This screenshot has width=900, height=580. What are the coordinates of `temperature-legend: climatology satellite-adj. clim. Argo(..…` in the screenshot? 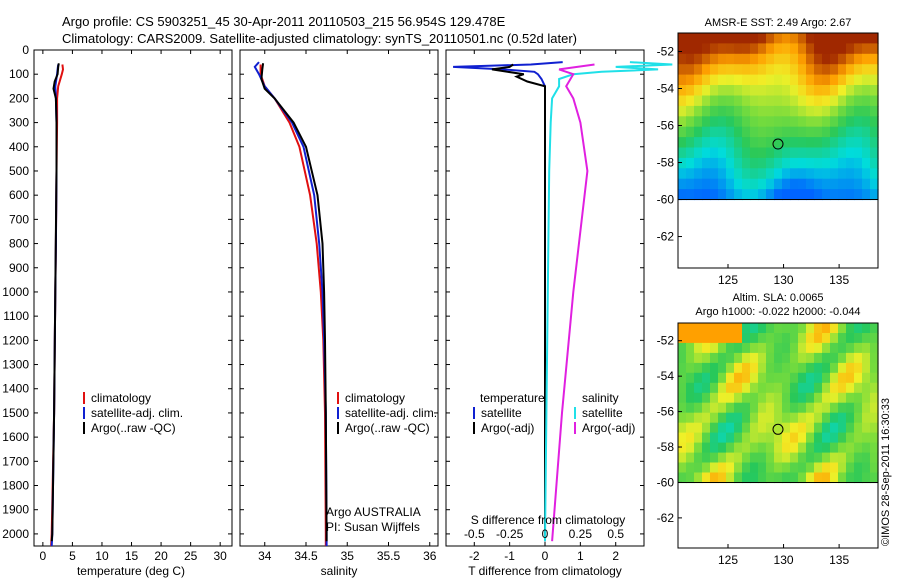 It's located at (133, 413).